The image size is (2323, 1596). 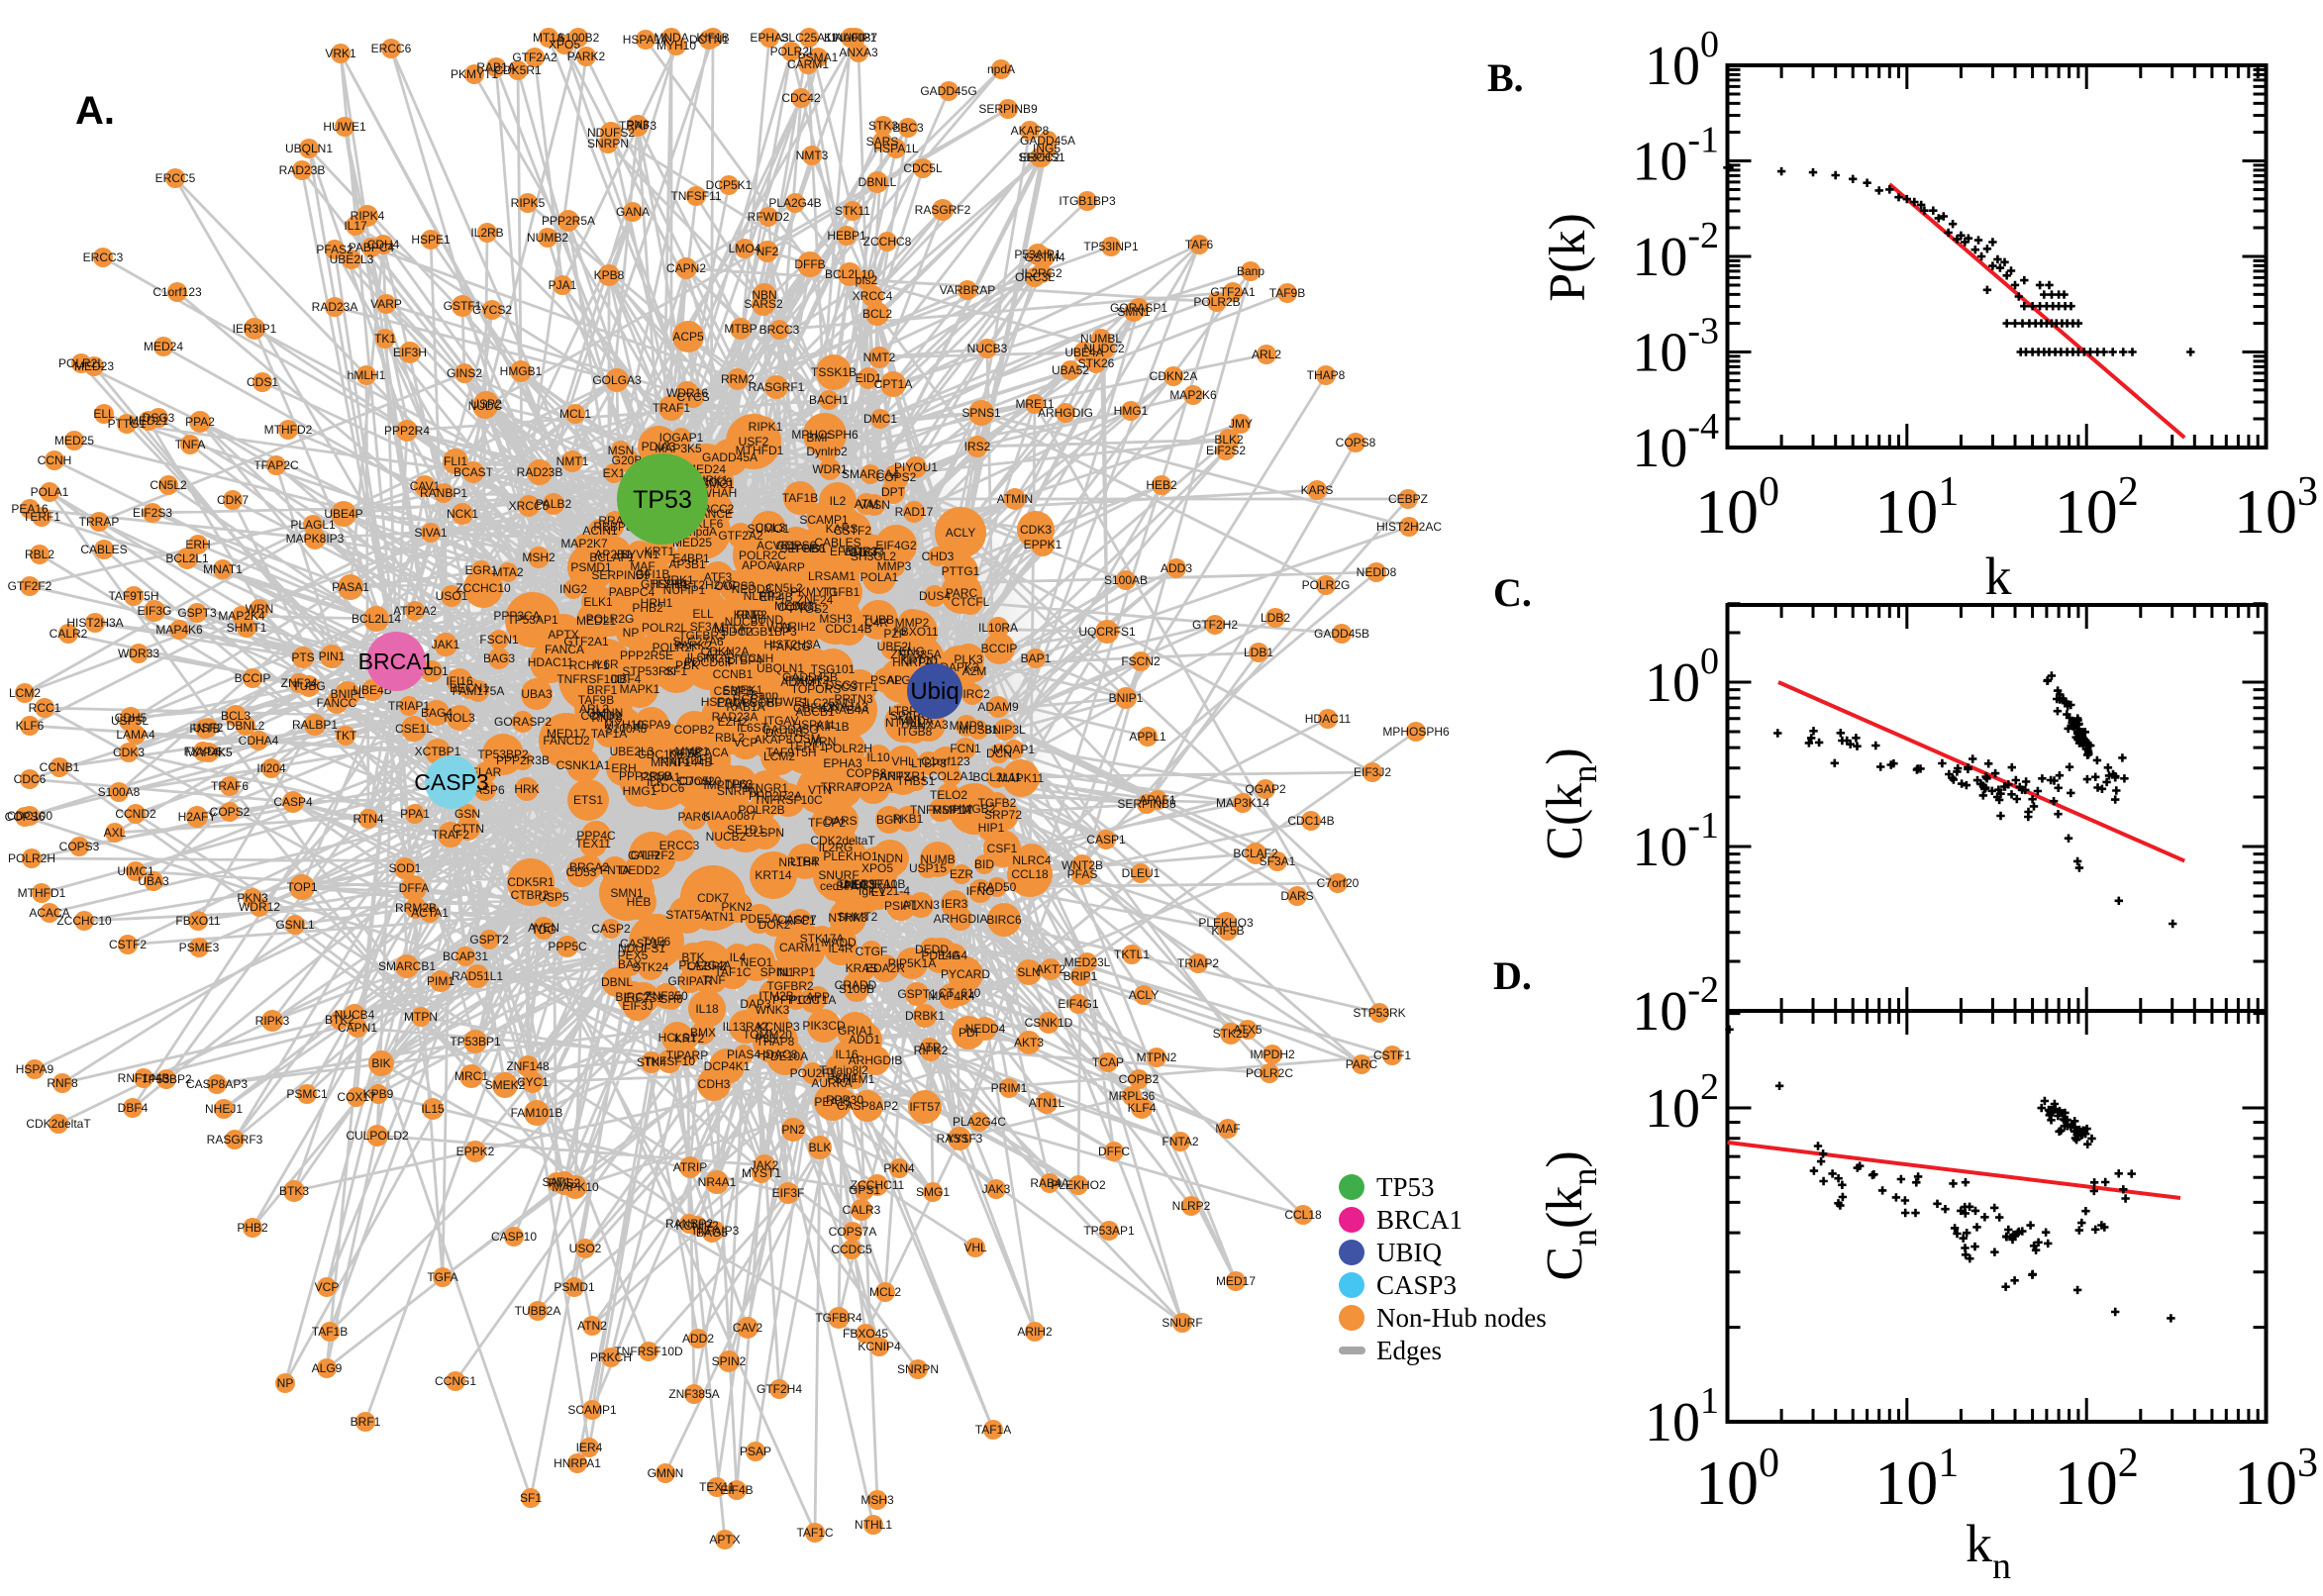 What do you see at coordinates (203, 751) in the screenshot?
I see `svg-text: FXYD6` at bounding box center [203, 751].